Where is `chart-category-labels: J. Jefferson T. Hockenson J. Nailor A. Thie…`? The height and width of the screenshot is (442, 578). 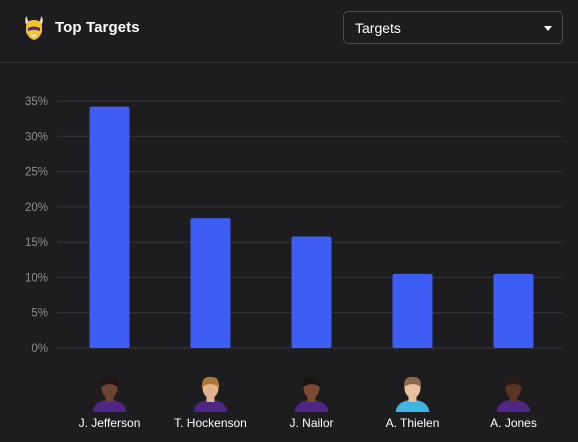
chart-category-labels: J. Jefferson T. Hockenson J. Nailor A. Thie… is located at coordinates (308, 403).